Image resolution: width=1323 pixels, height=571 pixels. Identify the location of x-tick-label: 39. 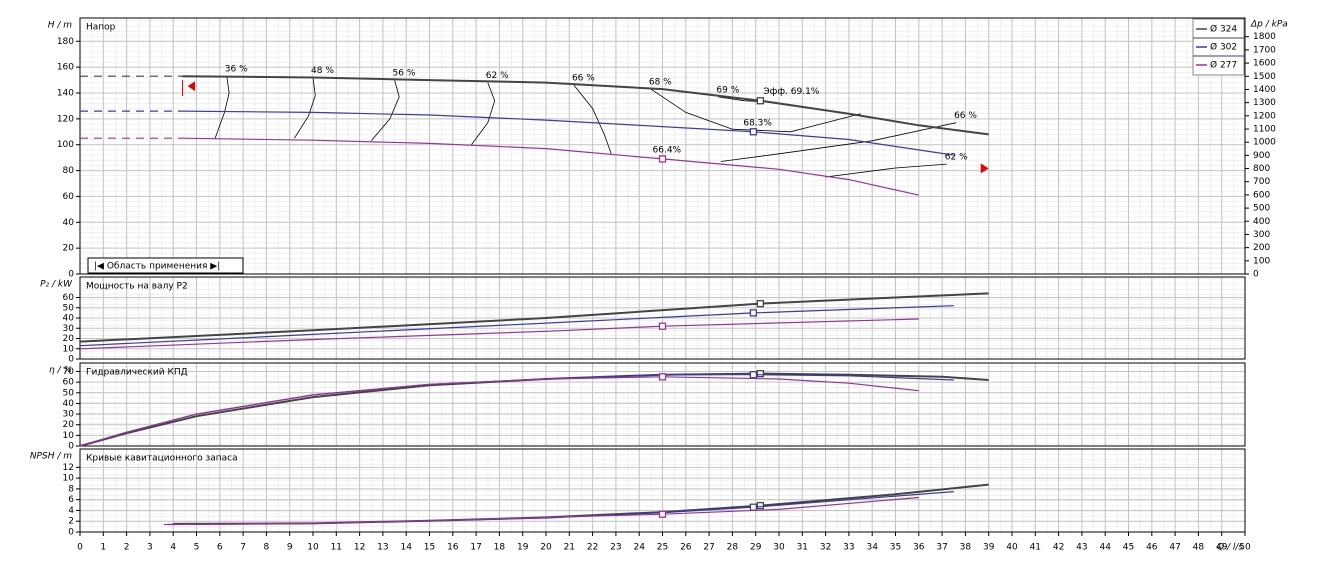
(989, 548).